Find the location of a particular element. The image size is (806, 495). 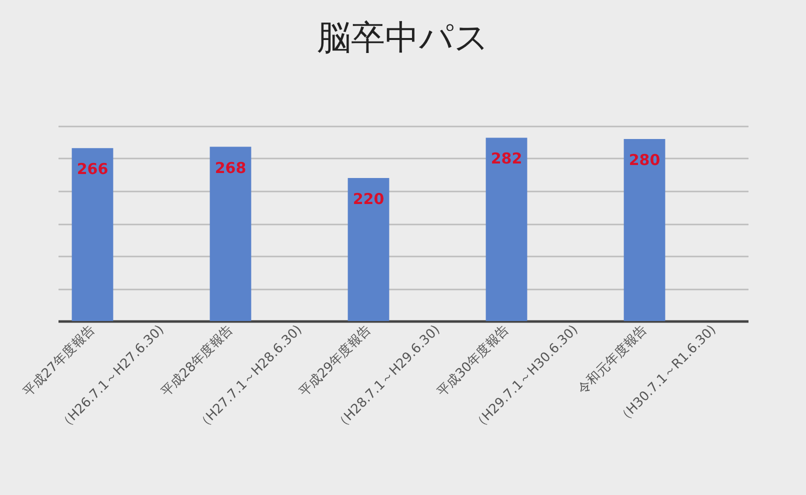

data-label: 282 is located at coordinates (506, 159).